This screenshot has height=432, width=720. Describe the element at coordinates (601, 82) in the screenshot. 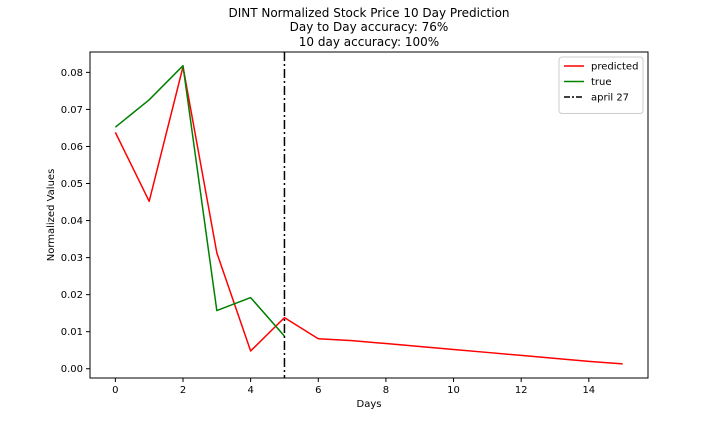

I see `legend-label-true: true` at that location.